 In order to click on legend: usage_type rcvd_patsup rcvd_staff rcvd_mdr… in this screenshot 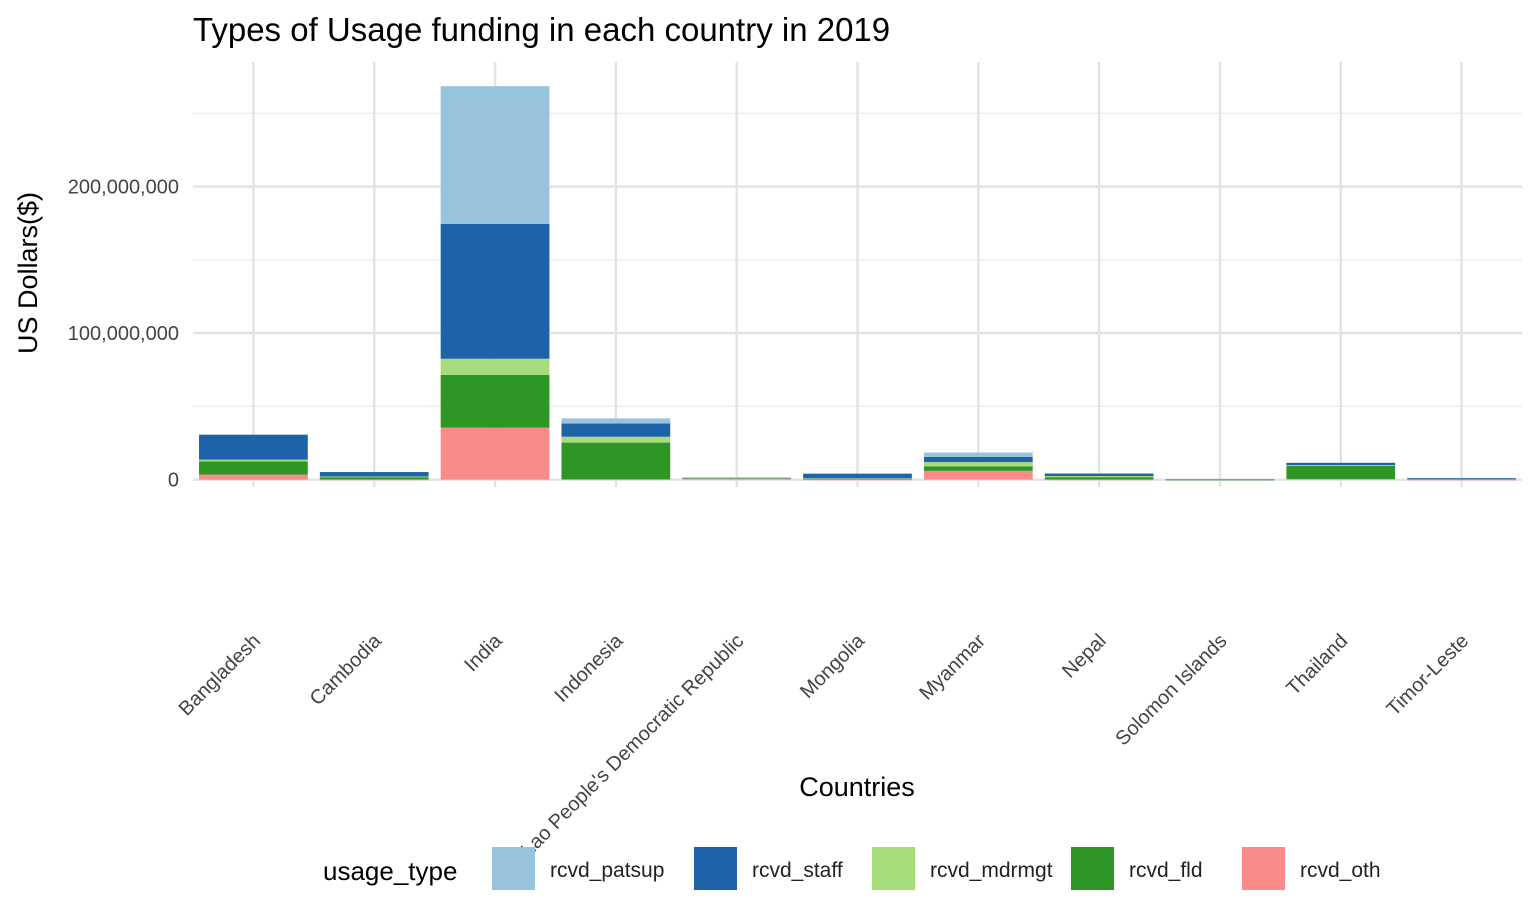, I will do `click(852, 868)`.